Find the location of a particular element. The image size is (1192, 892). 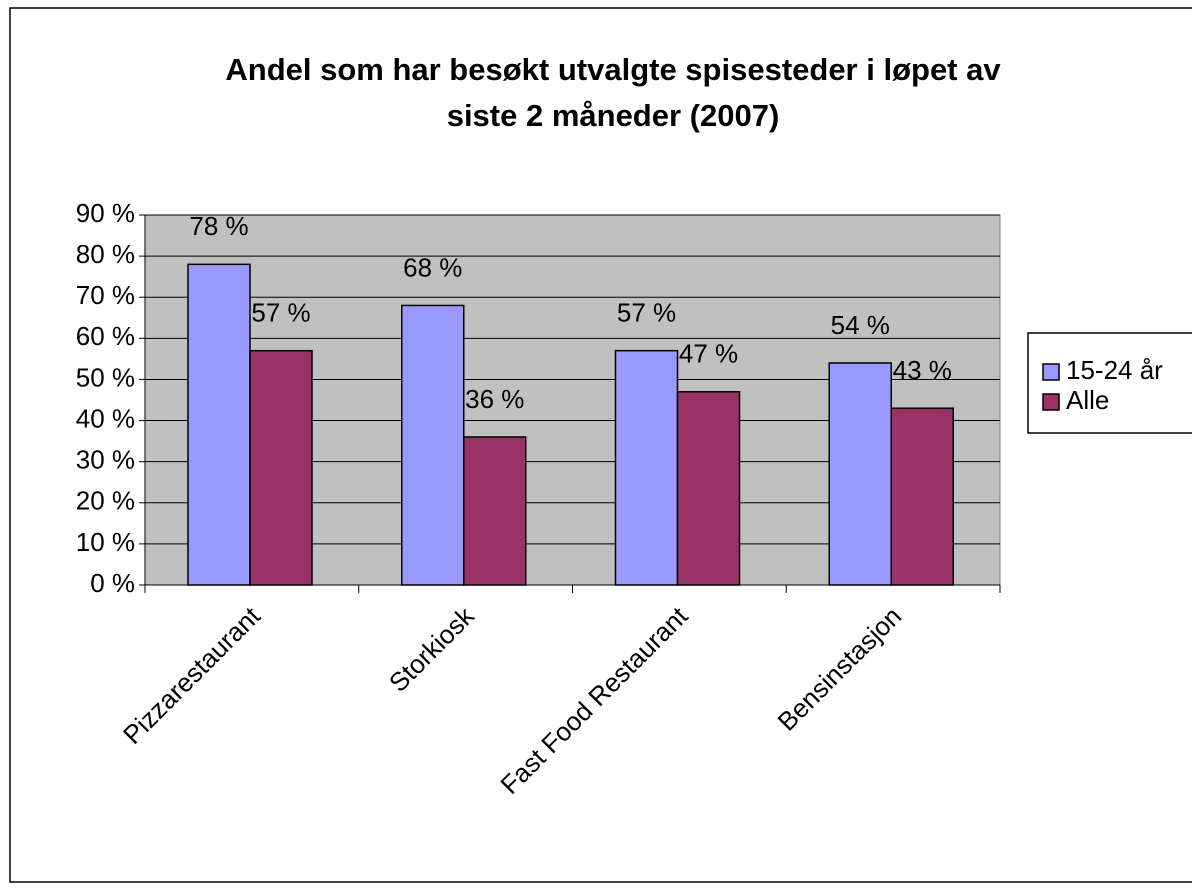

legend-box is located at coordinates (1109, 383).